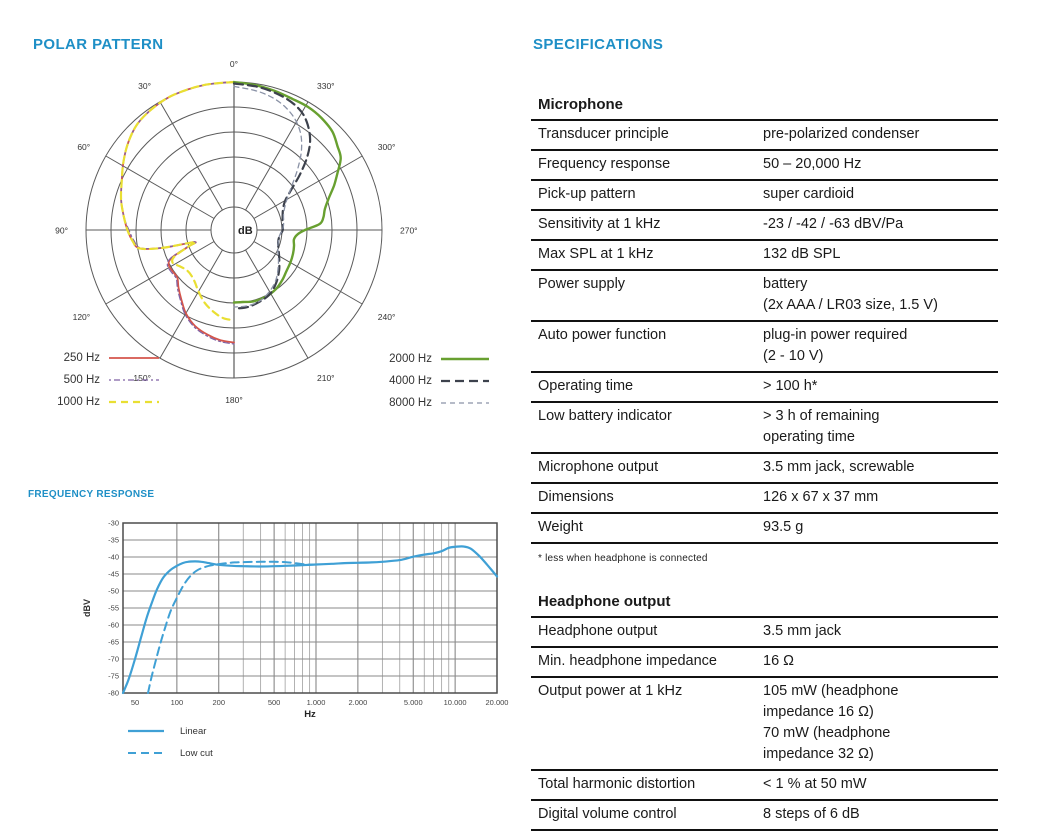 The height and width of the screenshot is (840, 1042). What do you see at coordinates (850, 294) in the screenshot?
I see `spec-row-value: battery (2x AAA / LR03 size, 1.5 V)` at bounding box center [850, 294].